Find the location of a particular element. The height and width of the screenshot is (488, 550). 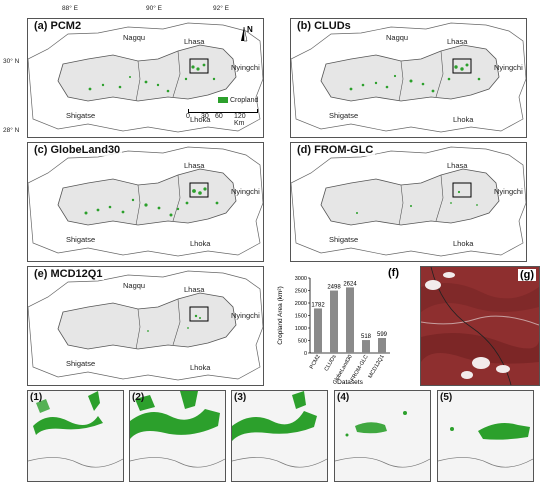

bar-MCD12Q1 is located at coordinates (382, 345).